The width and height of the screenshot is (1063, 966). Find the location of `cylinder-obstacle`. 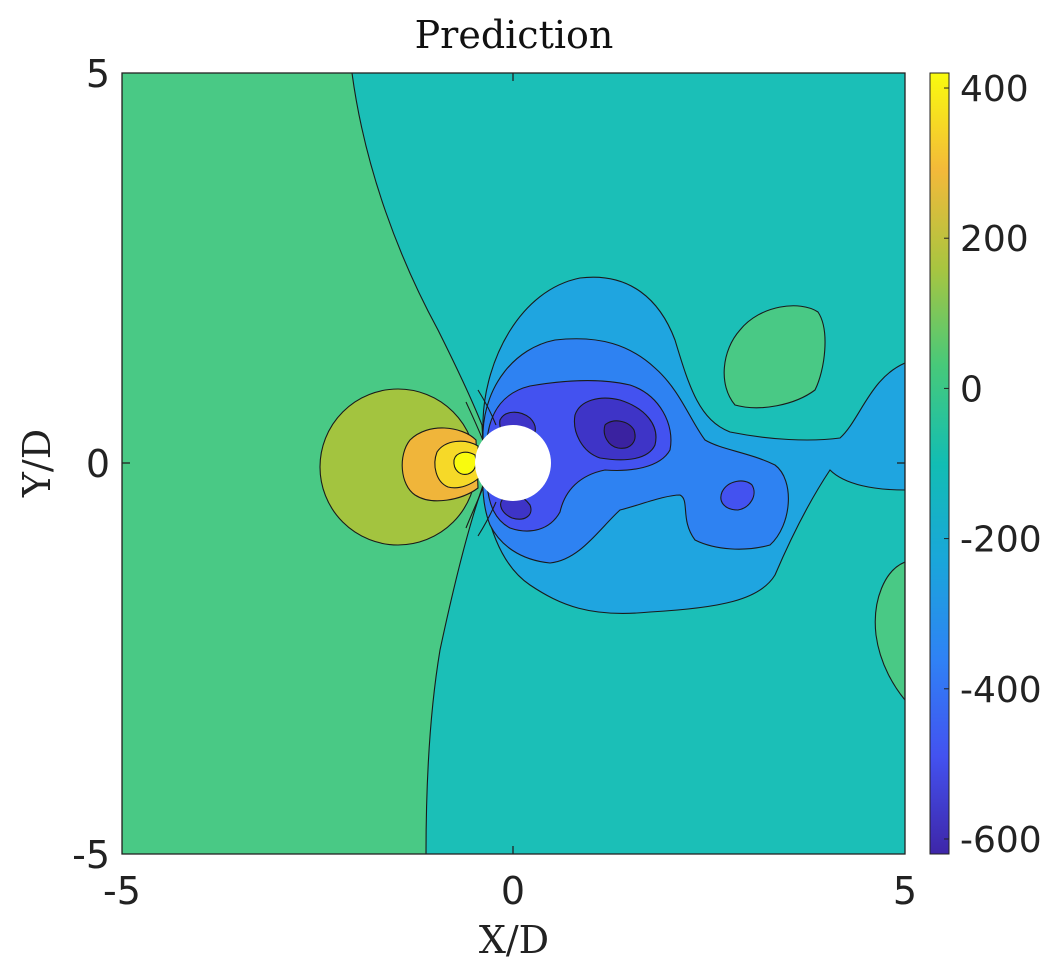

cylinder-obstacle is located at coordinates (513, 463).